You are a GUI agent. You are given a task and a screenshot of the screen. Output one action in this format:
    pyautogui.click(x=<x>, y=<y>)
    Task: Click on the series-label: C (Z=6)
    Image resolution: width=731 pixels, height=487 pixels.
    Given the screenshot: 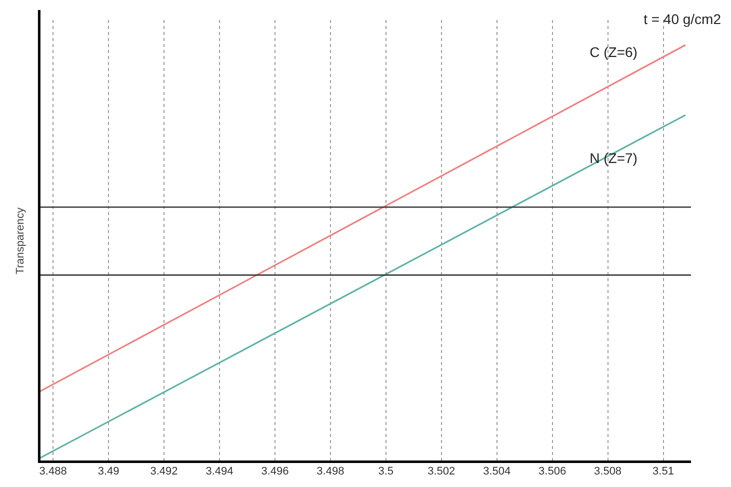 What is the action you would take?
    pyautogui.click(x=614, y=52)
    